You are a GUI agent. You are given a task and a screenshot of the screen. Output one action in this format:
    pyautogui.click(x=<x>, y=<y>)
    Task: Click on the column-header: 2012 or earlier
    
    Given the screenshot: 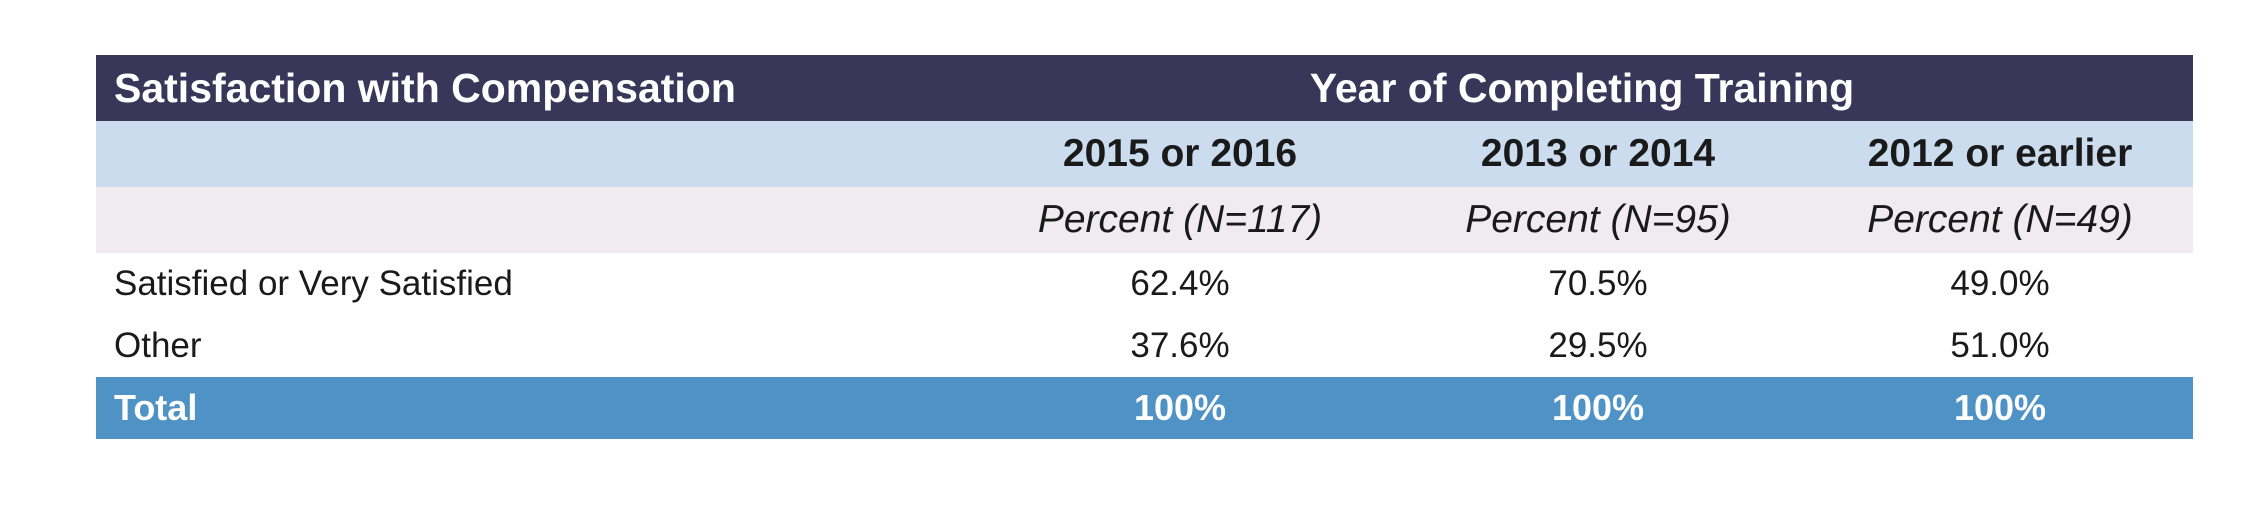 What is the action you would take?
    pyautogui.click(x=2000, y=153)
    